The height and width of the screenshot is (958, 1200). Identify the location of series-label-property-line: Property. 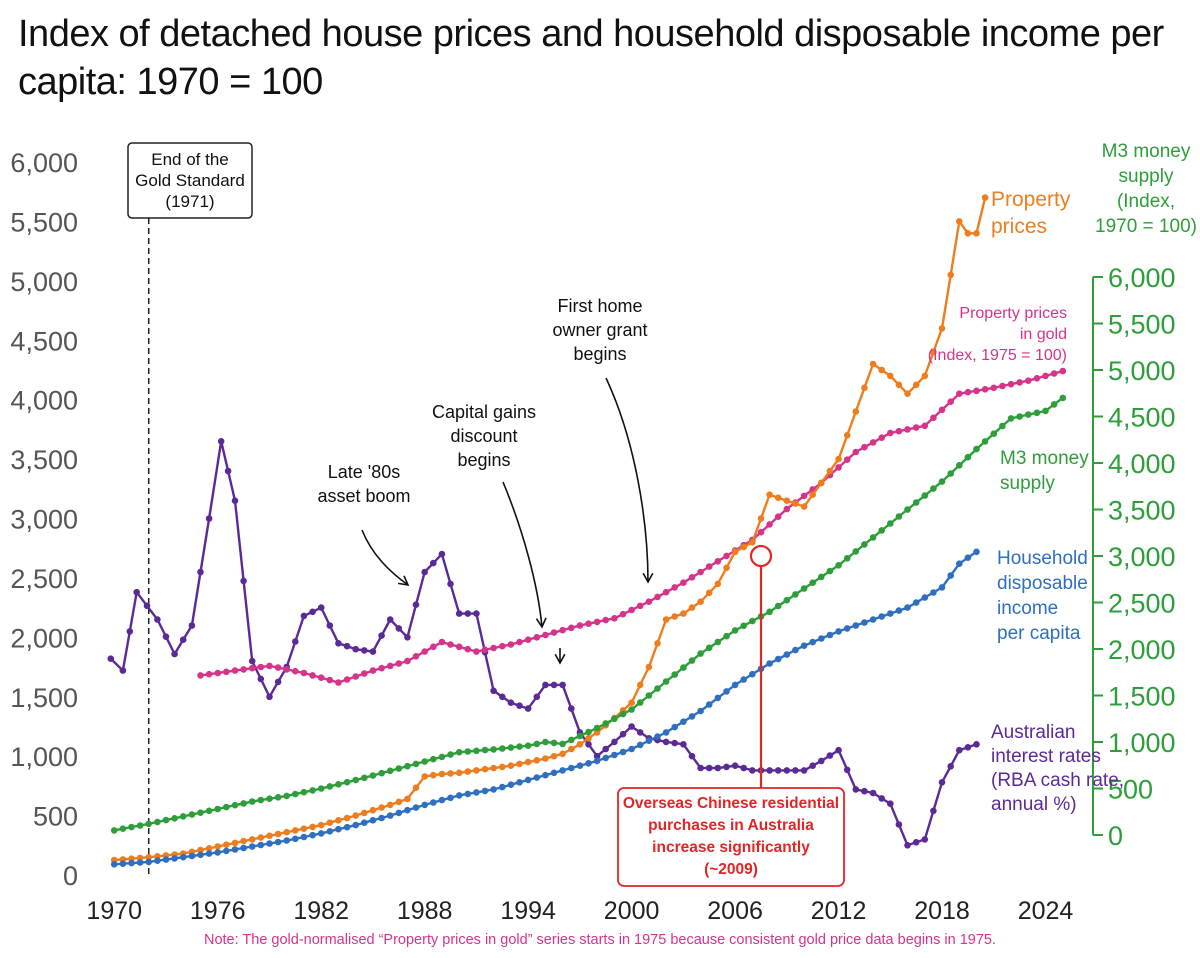
(1031, 199).